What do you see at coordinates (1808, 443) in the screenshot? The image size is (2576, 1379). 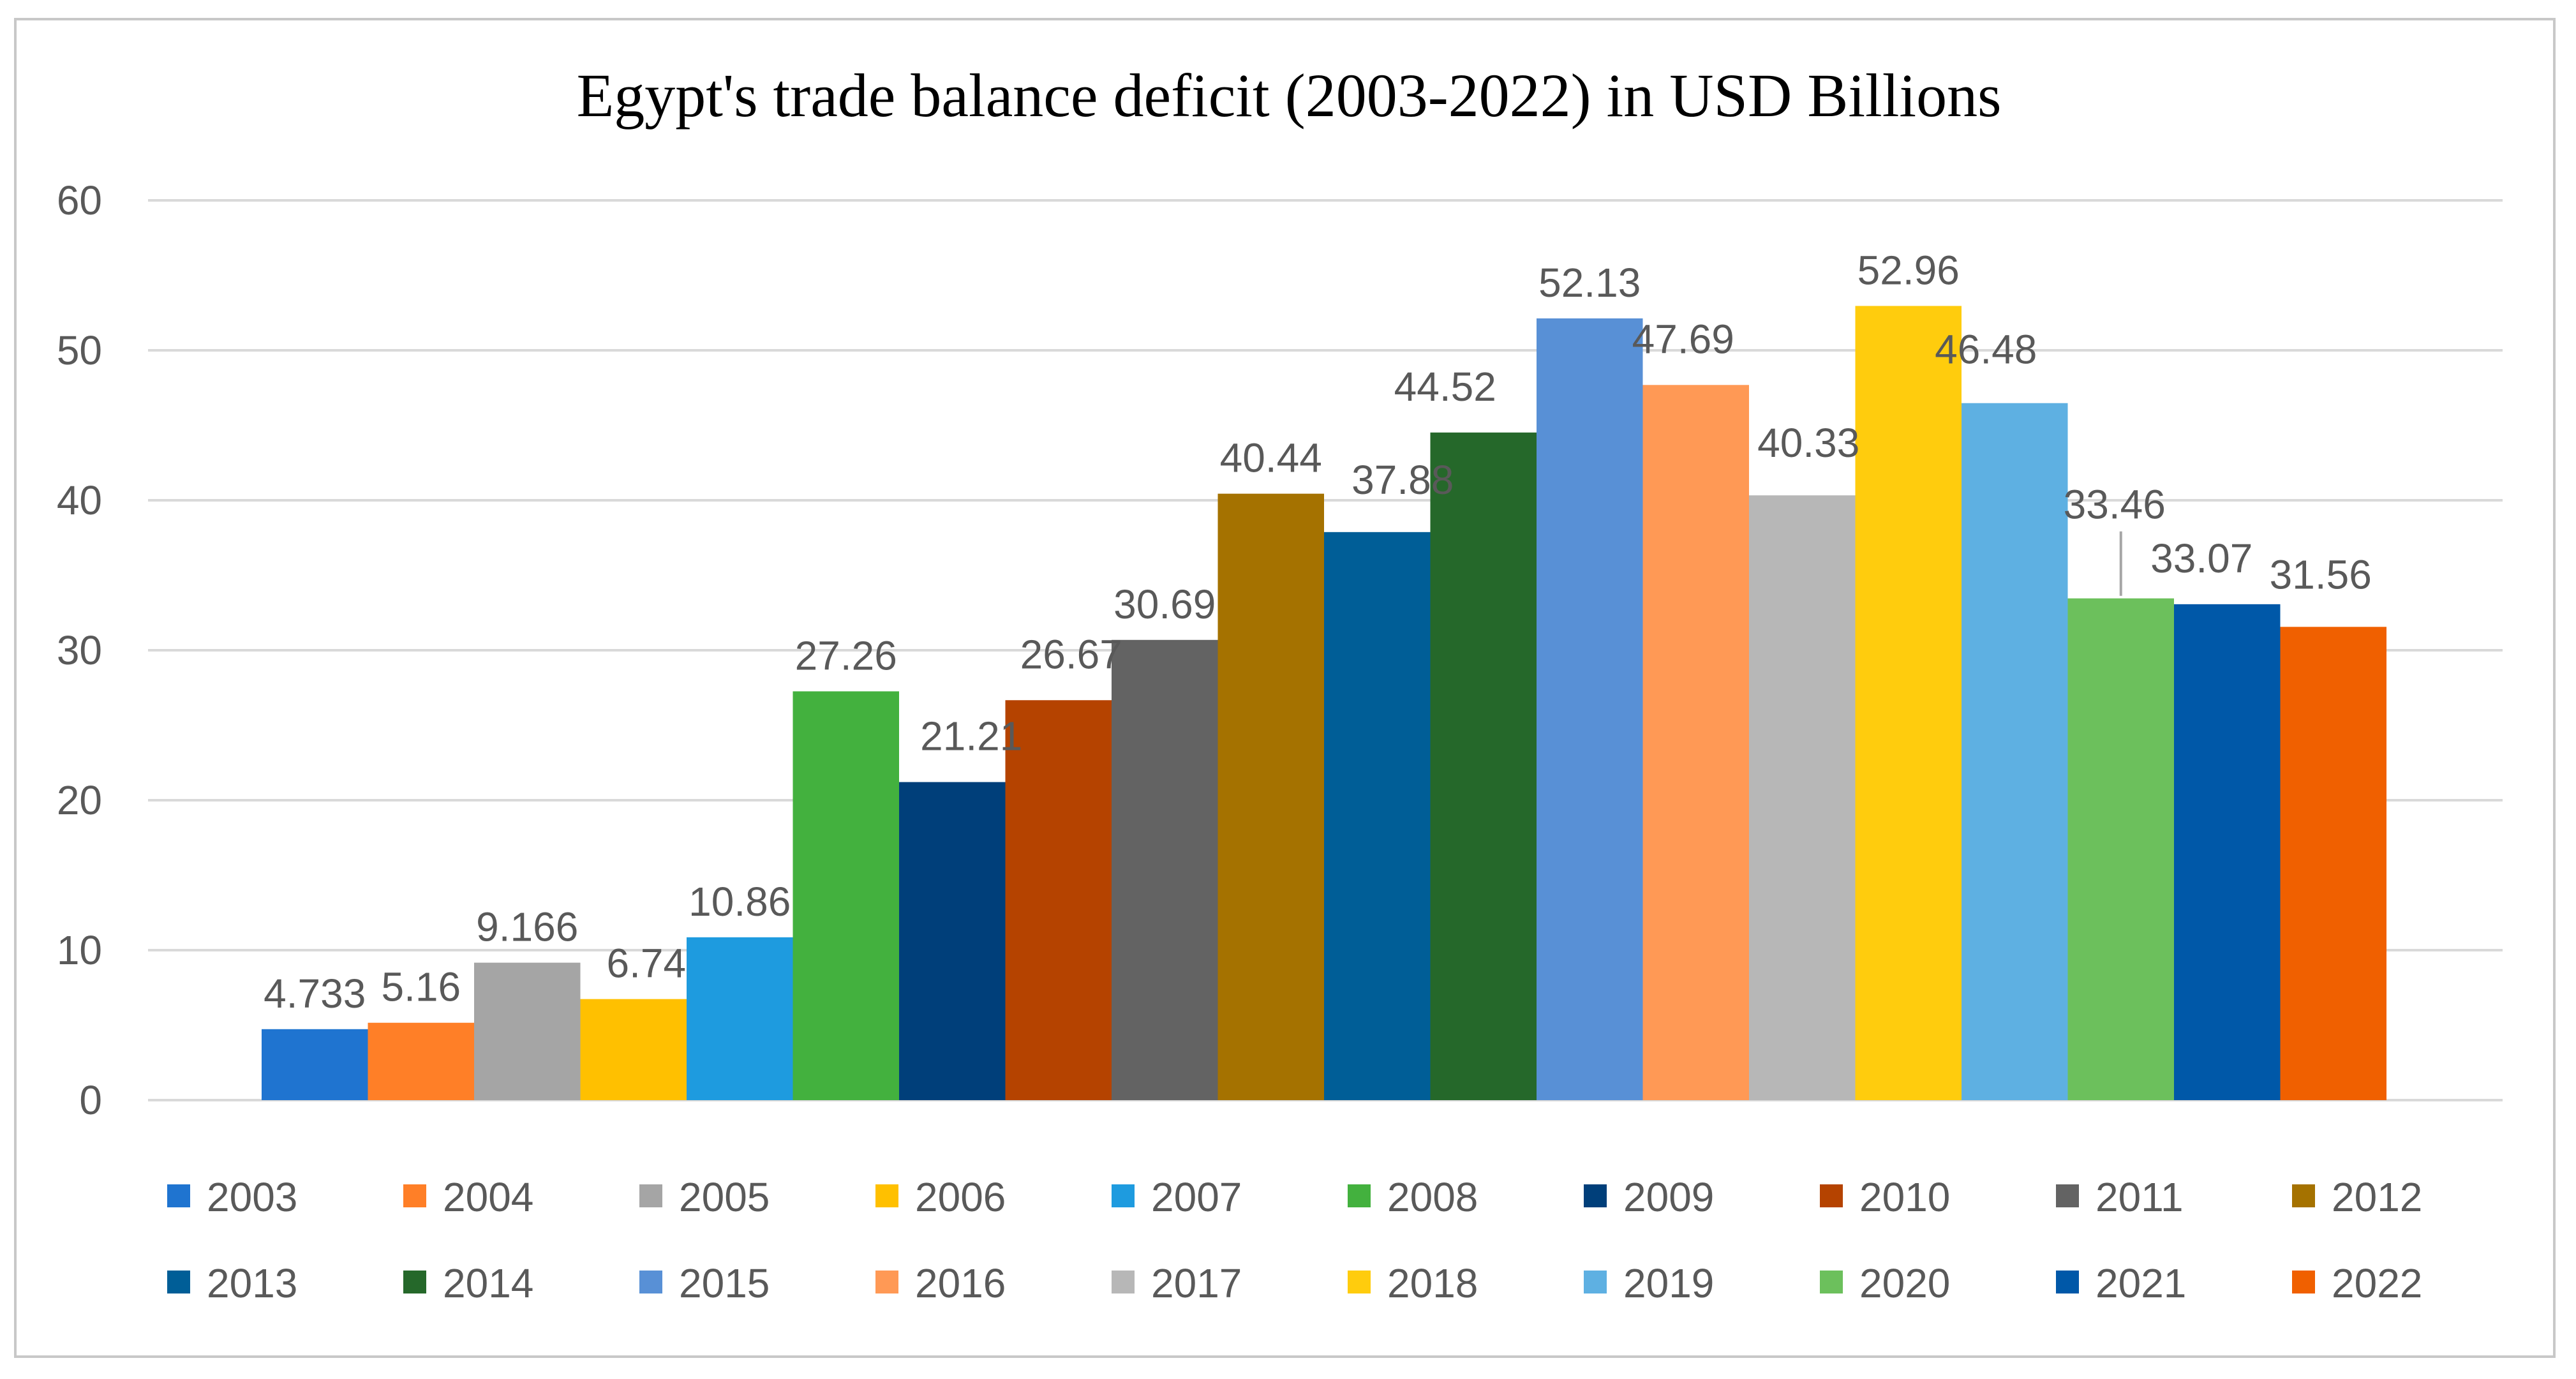 I see `data-label-2017: 40.33` at bounding box center [1808, 443].